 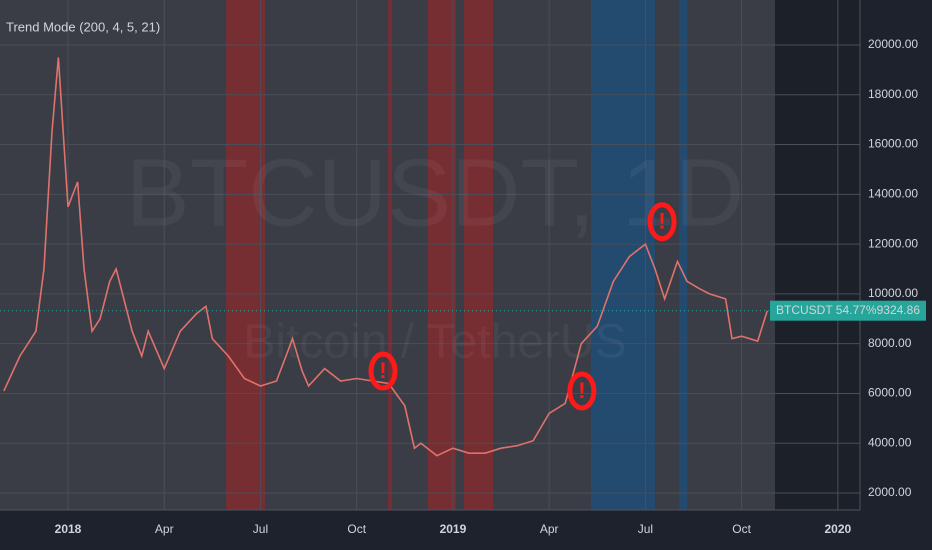 I want to click on x-tick-label: 2018, so click(x=68, y=529).